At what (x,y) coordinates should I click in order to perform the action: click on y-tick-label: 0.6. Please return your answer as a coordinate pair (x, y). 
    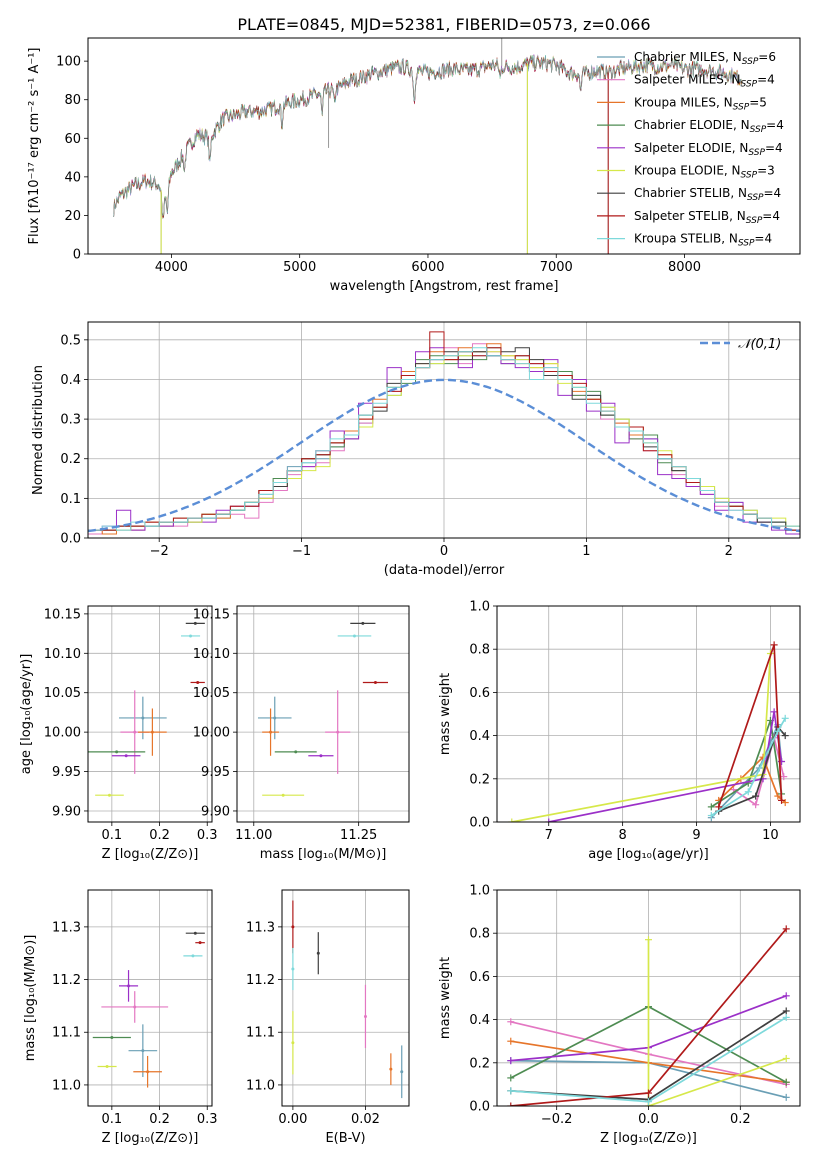
    Looking at the image, I should click on (479, 693).